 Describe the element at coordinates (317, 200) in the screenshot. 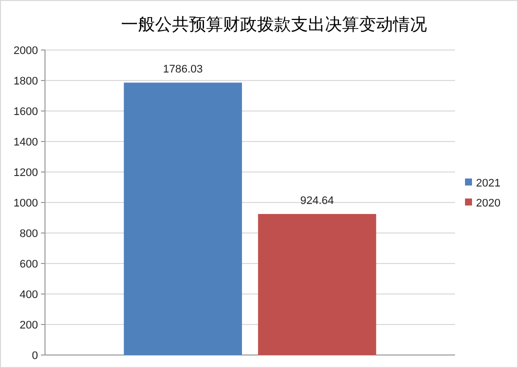

I see `data-label: 924.64` at that location.